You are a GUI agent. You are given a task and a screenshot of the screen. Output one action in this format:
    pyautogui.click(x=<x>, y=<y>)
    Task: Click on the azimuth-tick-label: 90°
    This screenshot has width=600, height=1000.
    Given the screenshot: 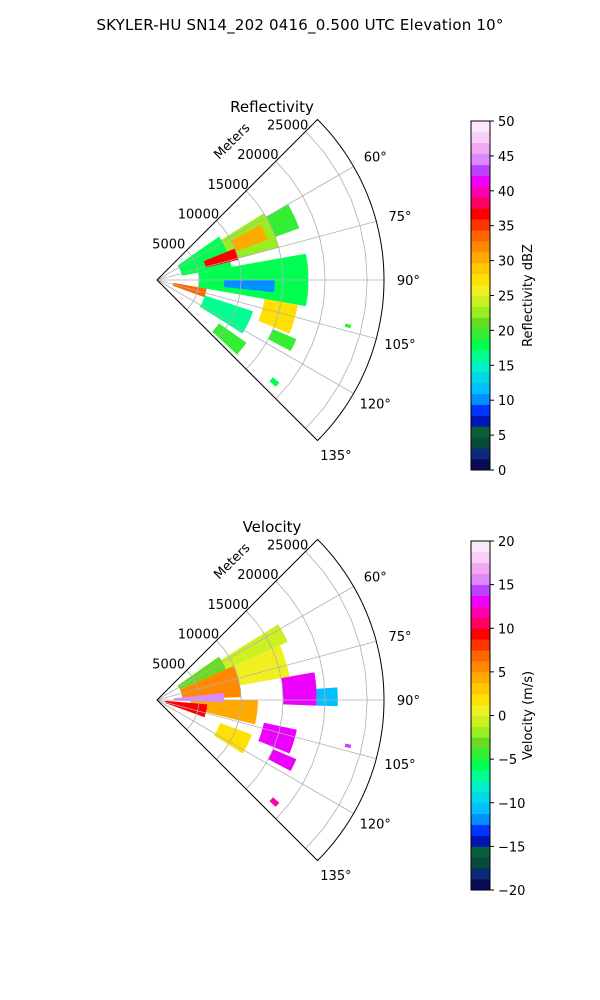 What is the action you would take?
    pyautogui.click(x=408, y=701)
    